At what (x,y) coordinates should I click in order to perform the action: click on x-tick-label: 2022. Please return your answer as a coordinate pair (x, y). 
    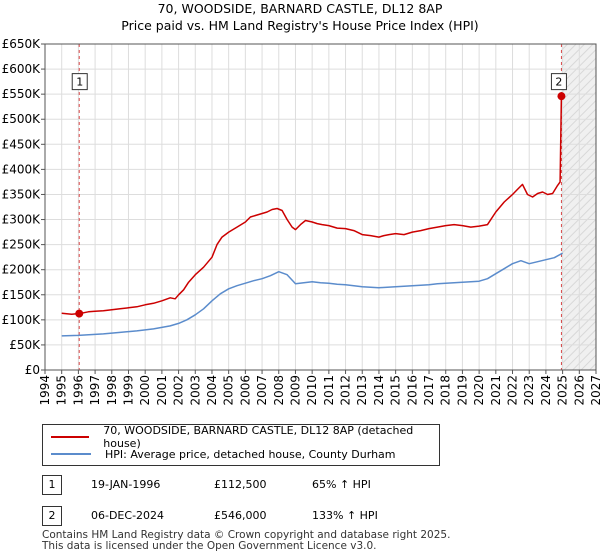
    Looking at the image, I should click on (513, 390).